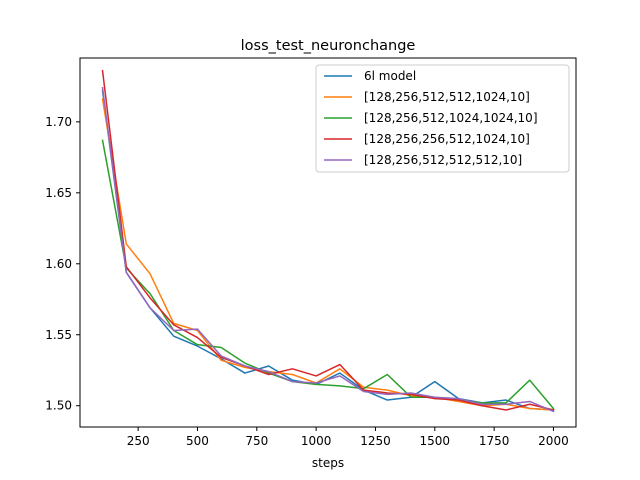  Describe the element at coordinates (494, 441) in the screenshot. I see `x-tick-label: 1750` at that location.